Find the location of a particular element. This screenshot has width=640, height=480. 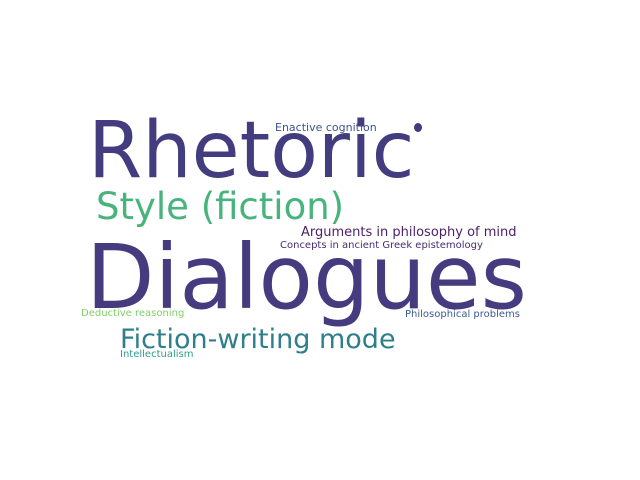

word-dialogues: Dialogues is located at coordinates (307, 277).